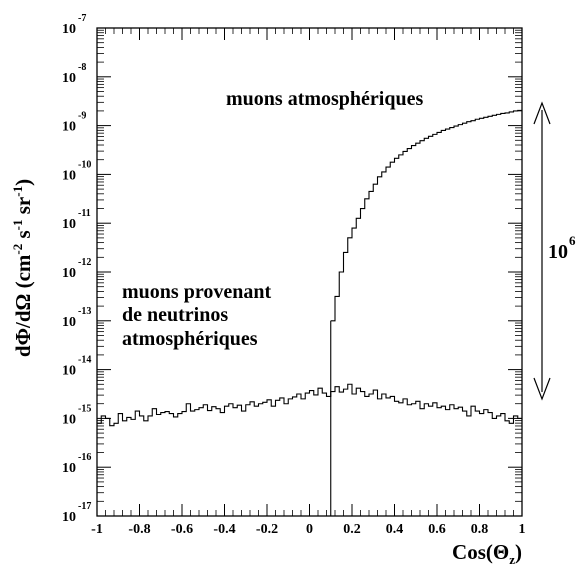  What do you see at coordinates (175, 315) in the screenshot?
I see `annotation-neutrino-muons-line2: de neutrinos` at bounding box center [175, 315].